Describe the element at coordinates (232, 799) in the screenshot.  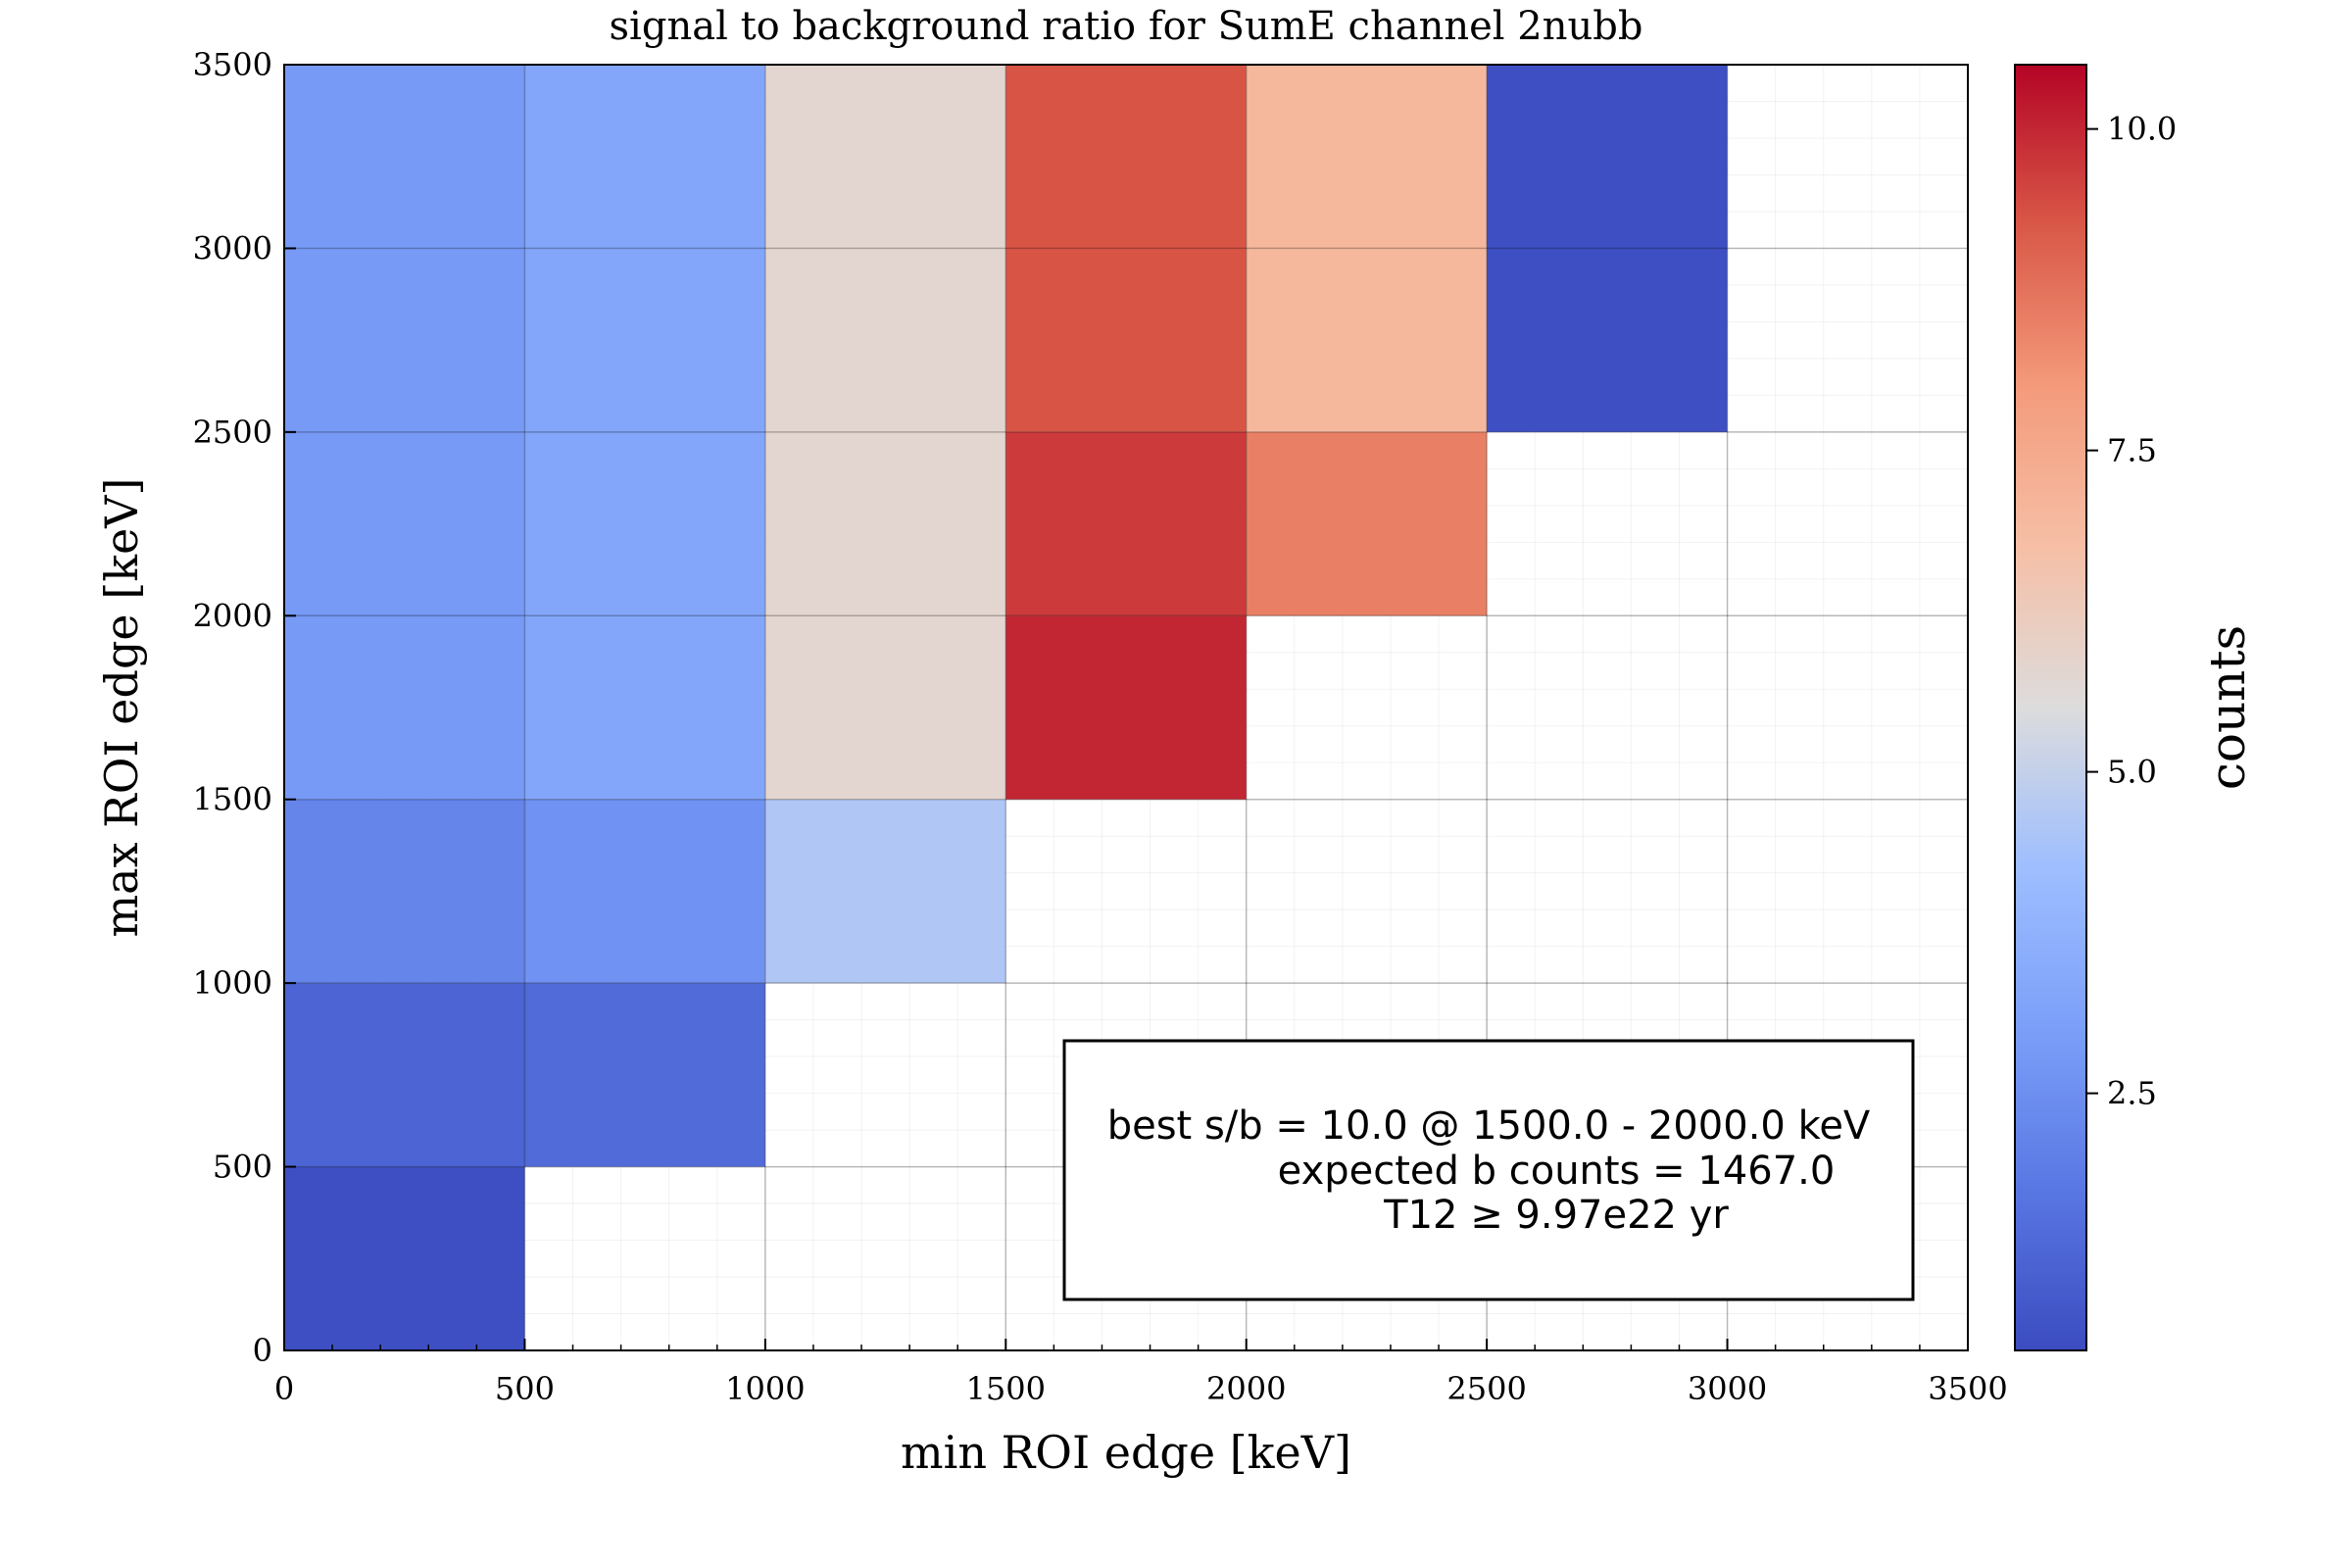
I see `y-tick-label: 1500` at that location.